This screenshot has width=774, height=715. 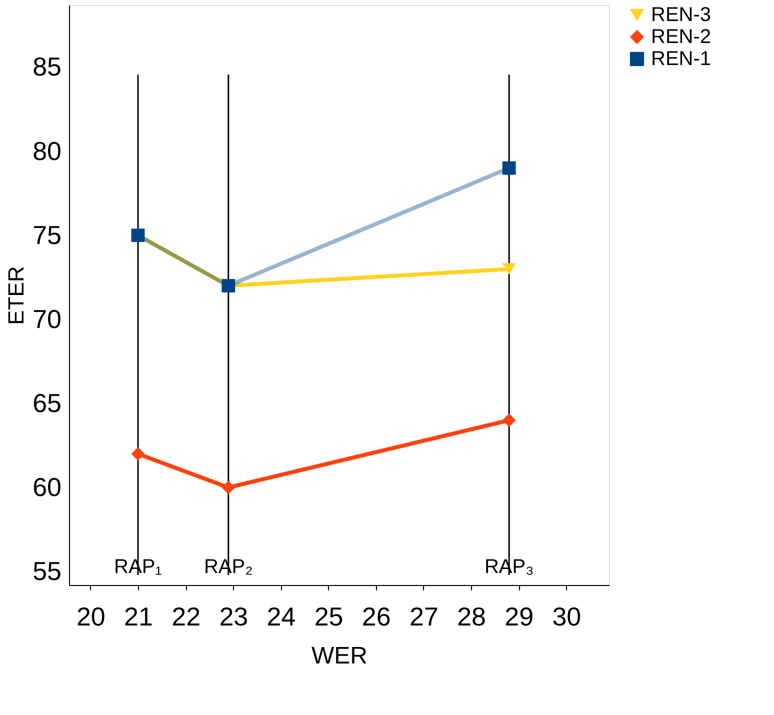 I want to click on y-tick-label: 60, so click(x=47, y=487).